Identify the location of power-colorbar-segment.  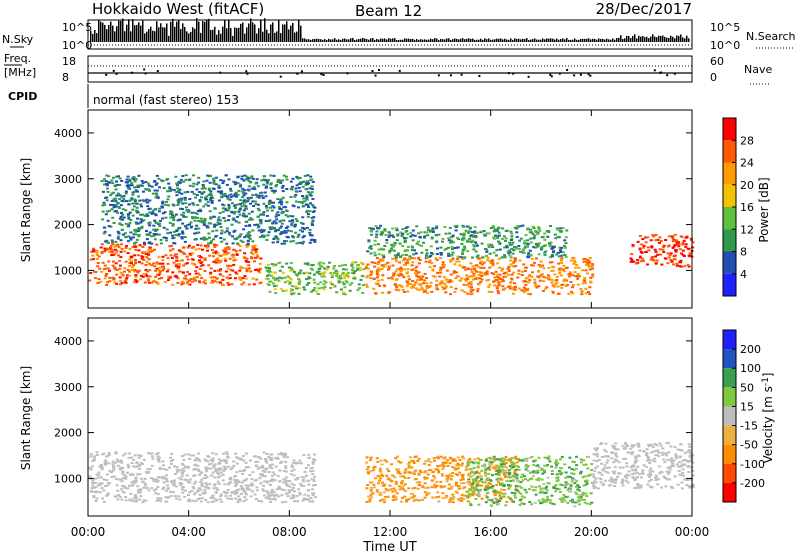
(729, 129).